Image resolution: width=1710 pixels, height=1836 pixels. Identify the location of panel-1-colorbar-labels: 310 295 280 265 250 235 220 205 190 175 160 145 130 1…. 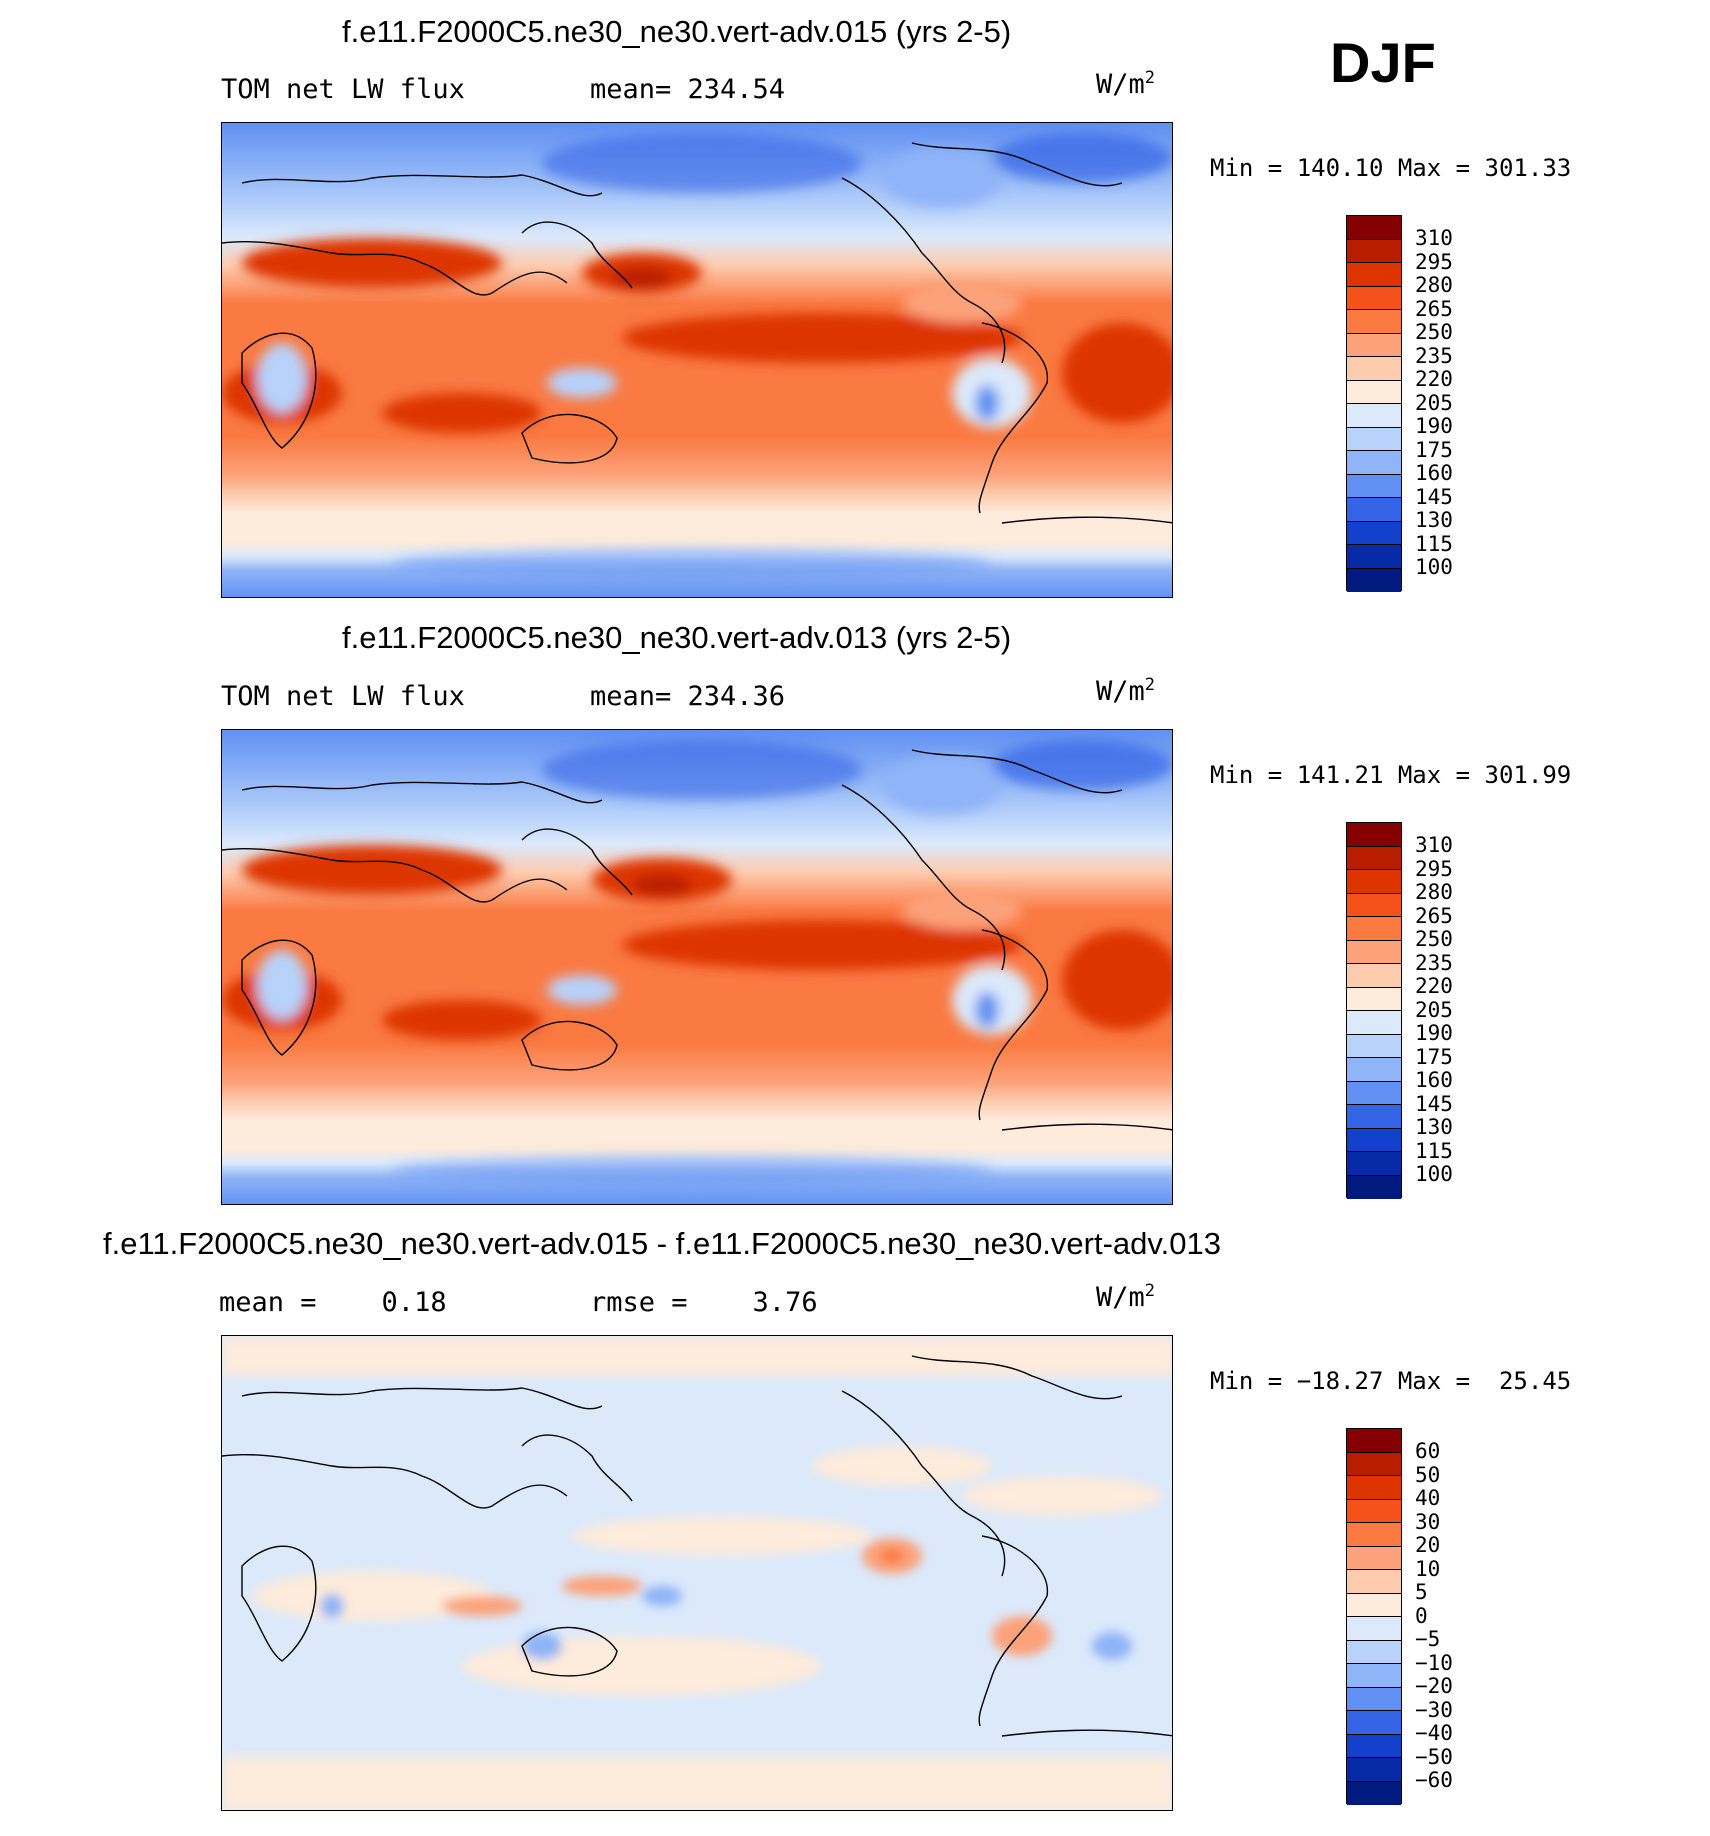
(1434, 403).